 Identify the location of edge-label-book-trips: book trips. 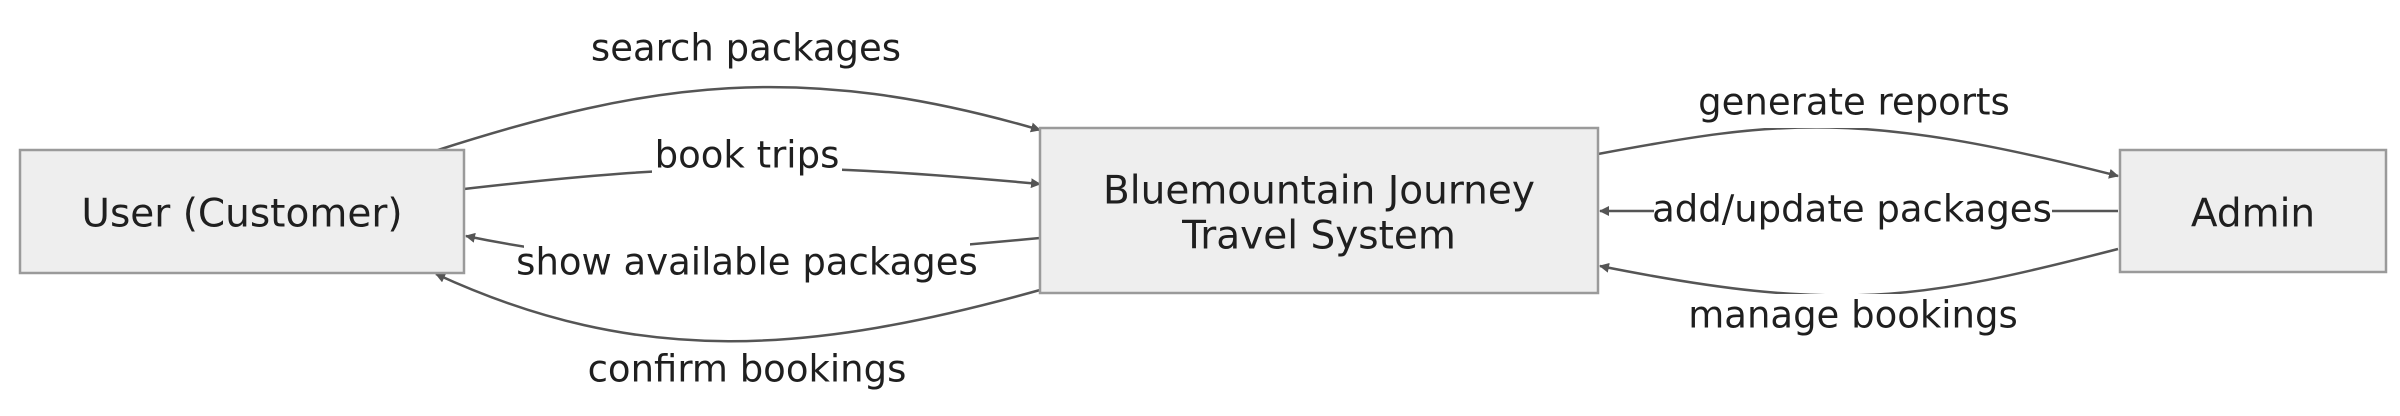
(747, 155).